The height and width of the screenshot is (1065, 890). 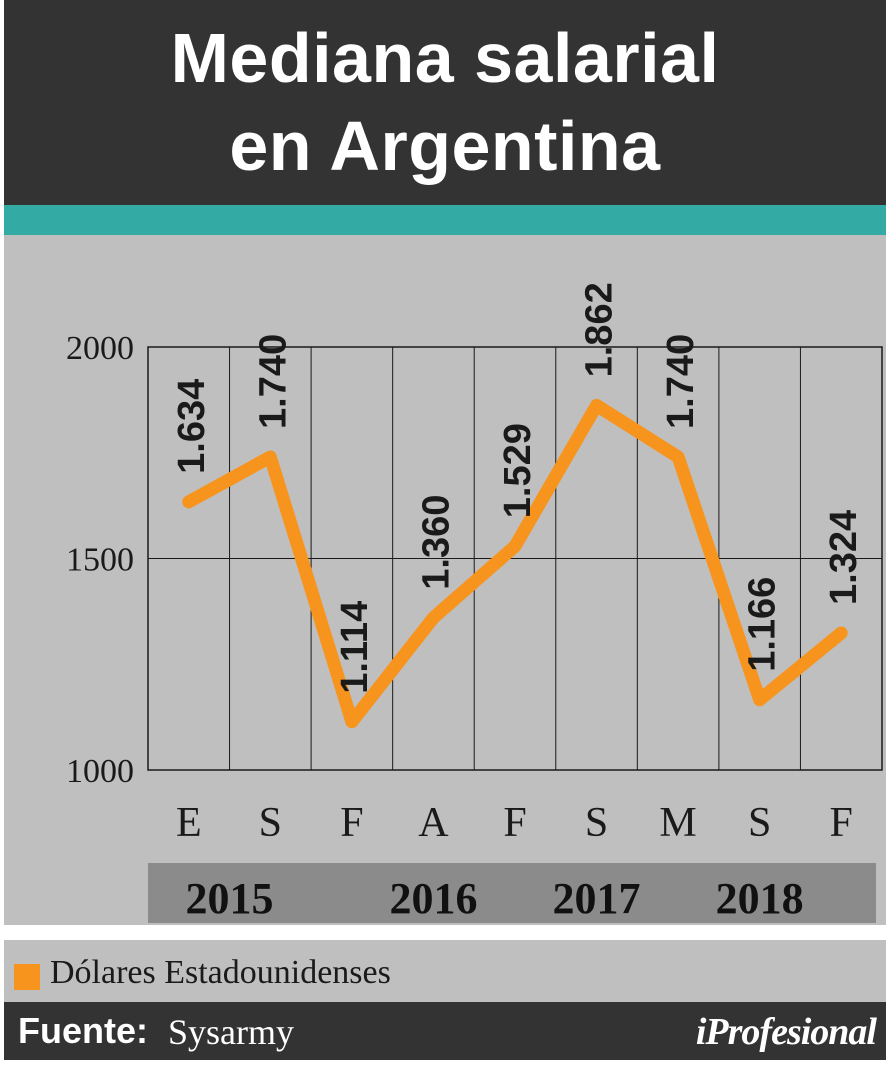 What do you see at coordinates (231, 1032) in the screenshot?
I see `source-value: Sysarmy` at bounding box center [231, 1032].